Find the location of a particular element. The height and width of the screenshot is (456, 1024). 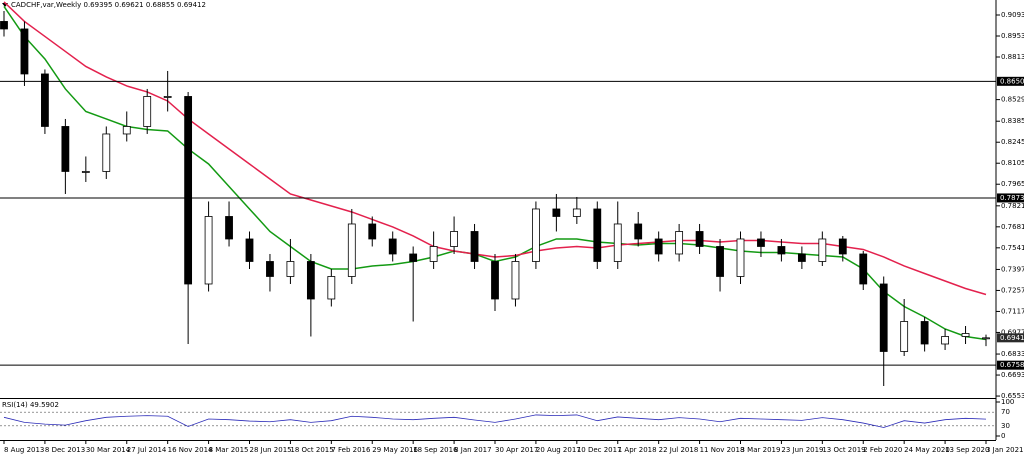

x-tick-label: 16 Nov 2014 is located at coordinates (190, 450).